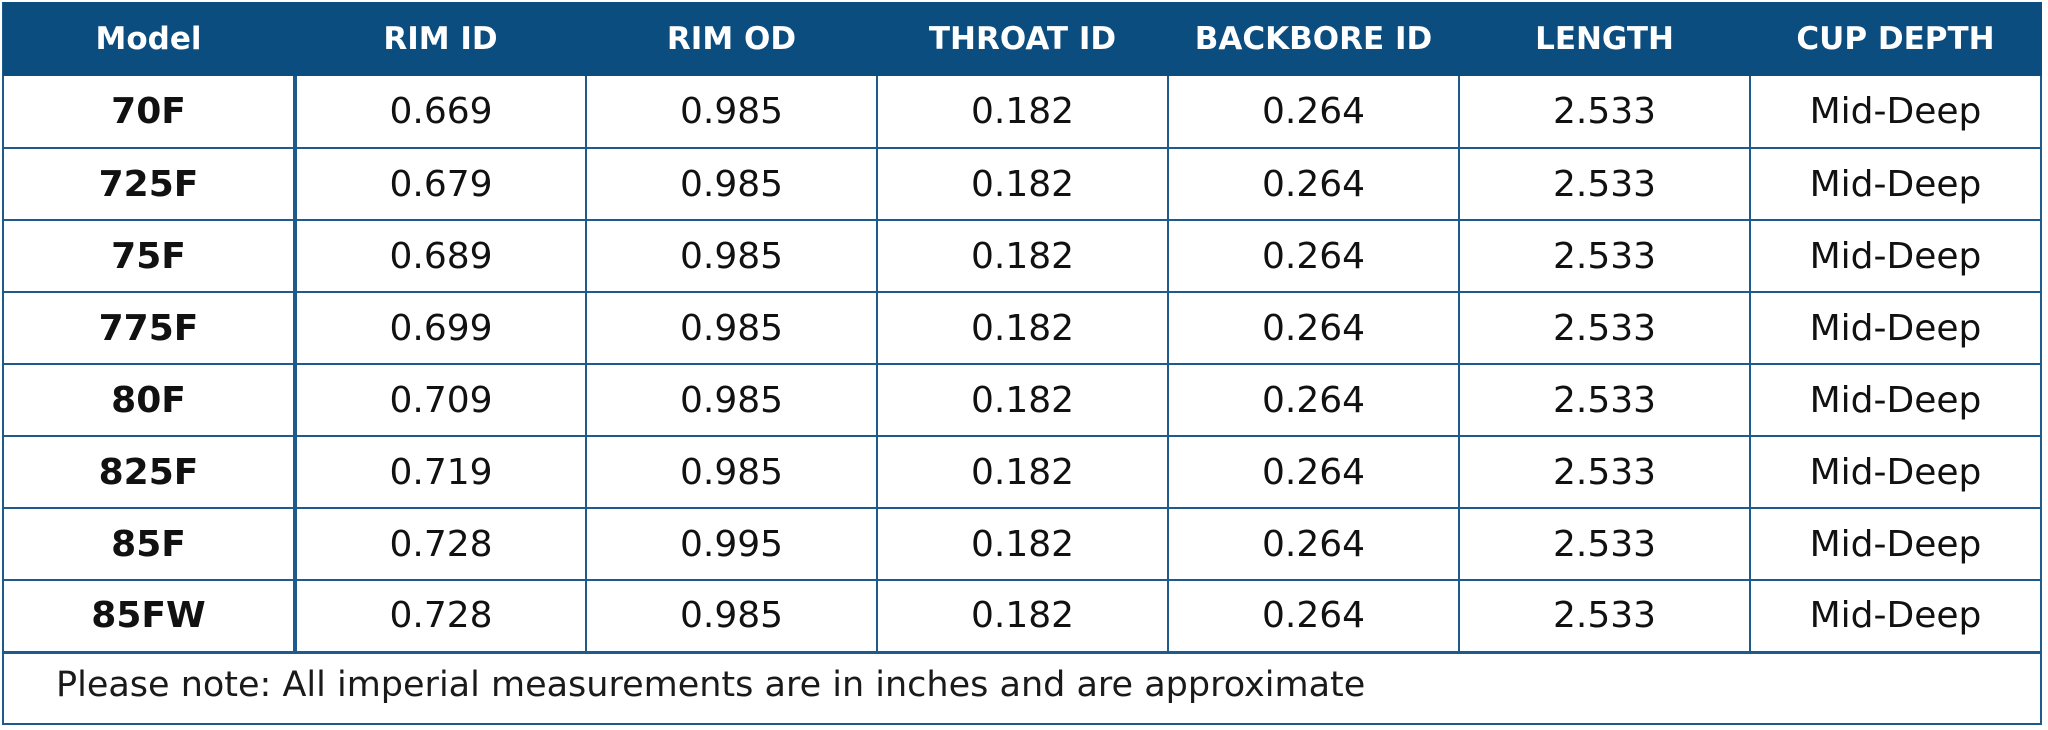  Describe the element at coordinates (149, 617) in the screenshot. I see `model-cell: 85FW` at that location.